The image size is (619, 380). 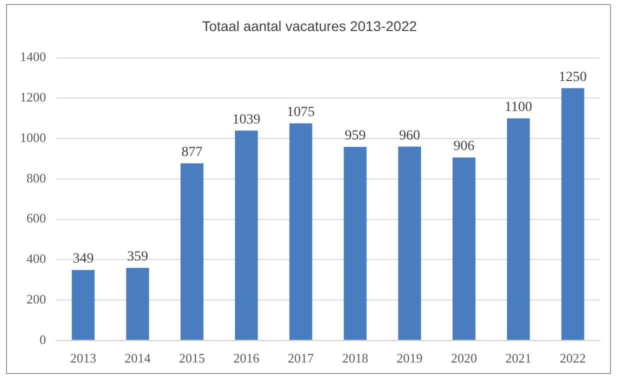 What do you see at coordinates (138, 358) in the screenshot?
I see `x-tick-label: 2014` at bounding box center [138, 358].